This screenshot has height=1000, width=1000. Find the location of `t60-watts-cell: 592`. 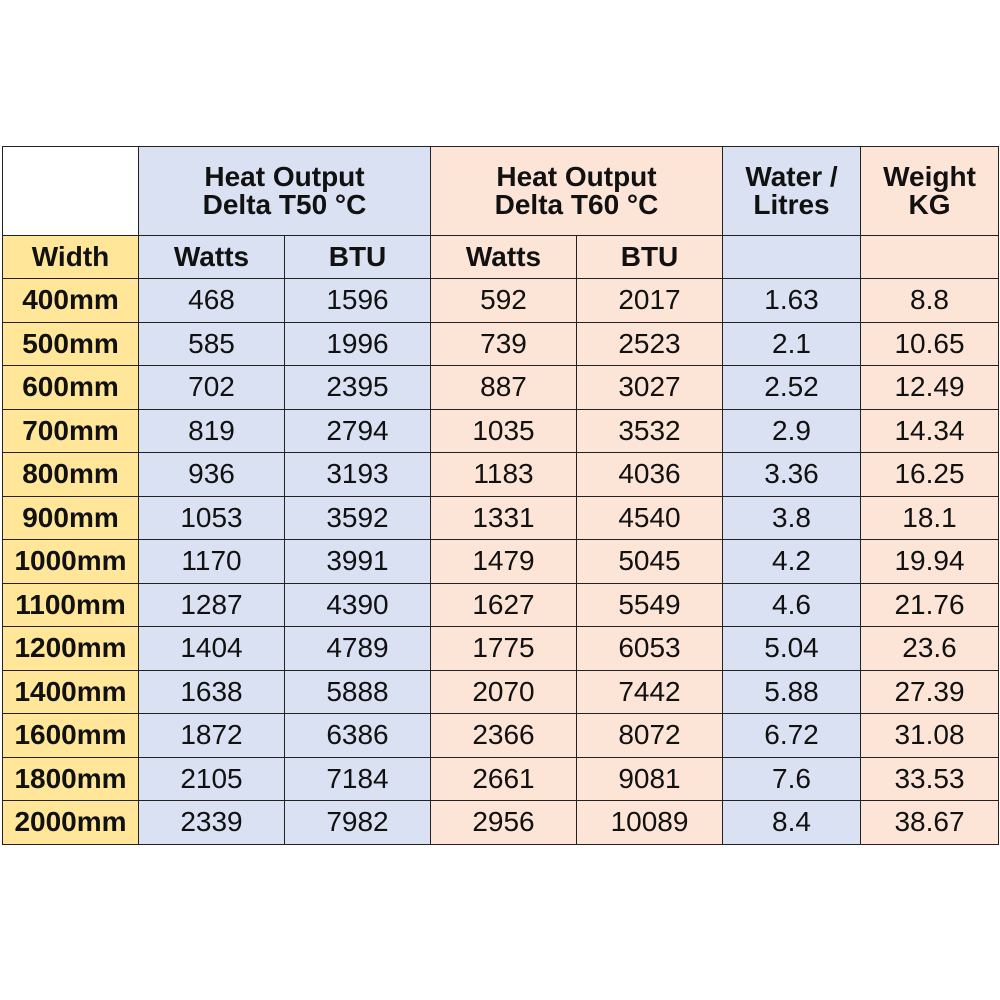

t60-watts-cell: 592 is located at coordinates (503, 300).